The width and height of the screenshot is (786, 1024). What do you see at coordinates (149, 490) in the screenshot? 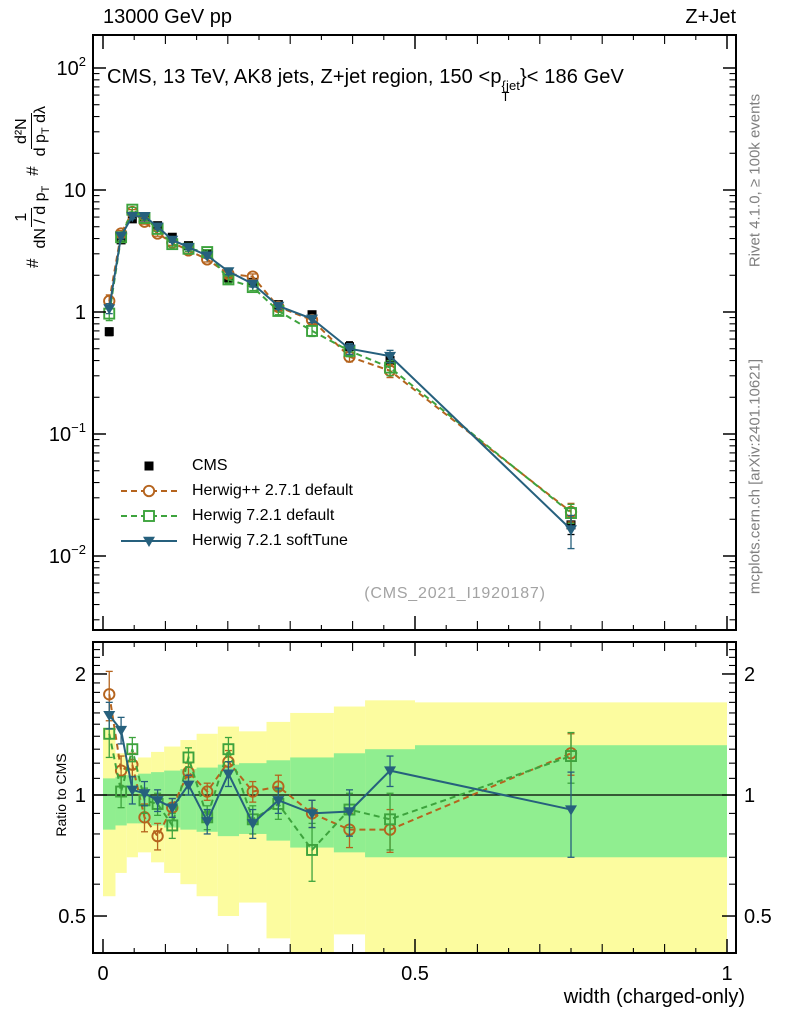
I see `herwigpp-marker-icon` at bounding box center [149, 490].